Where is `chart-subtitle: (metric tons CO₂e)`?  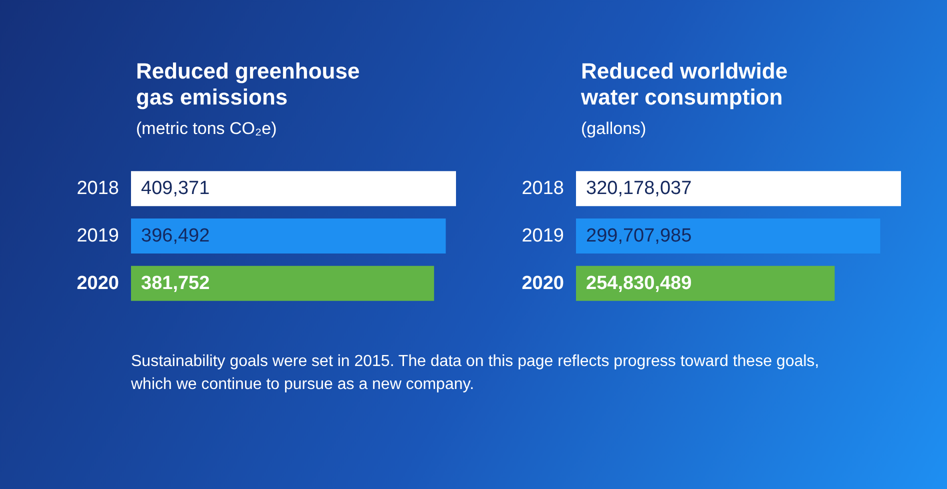 chart-subtitle: (metric tons CO₂e) is located at coordinates (206, 128).